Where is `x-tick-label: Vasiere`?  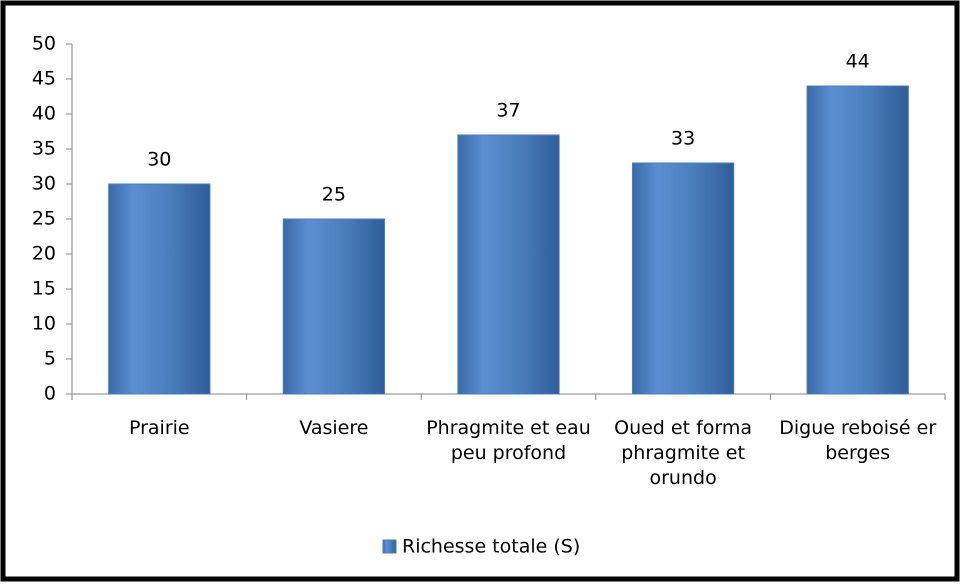 x-tick-label: Vasiere is located at coordinates (334, 428).